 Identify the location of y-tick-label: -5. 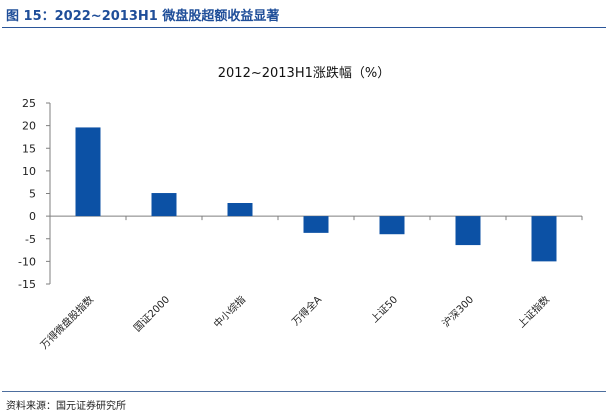
(30, 239).